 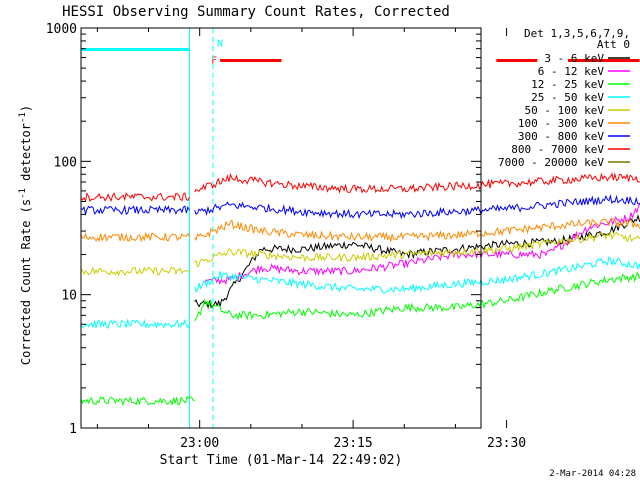 What do you see at coordinates (551, 162) in the screenshot?
I see `legend-entry-label: 7000 - 20000 keV` at bounding box center [551, 162].